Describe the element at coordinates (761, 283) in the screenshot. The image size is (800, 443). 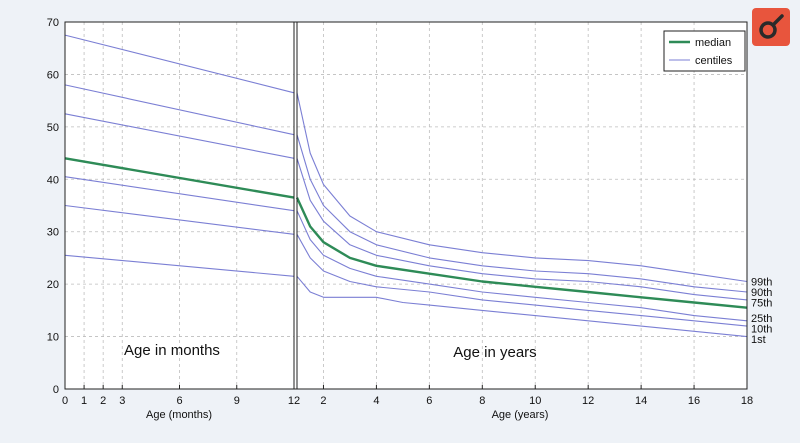
I see `centile-label-99th: 99th` at that location.